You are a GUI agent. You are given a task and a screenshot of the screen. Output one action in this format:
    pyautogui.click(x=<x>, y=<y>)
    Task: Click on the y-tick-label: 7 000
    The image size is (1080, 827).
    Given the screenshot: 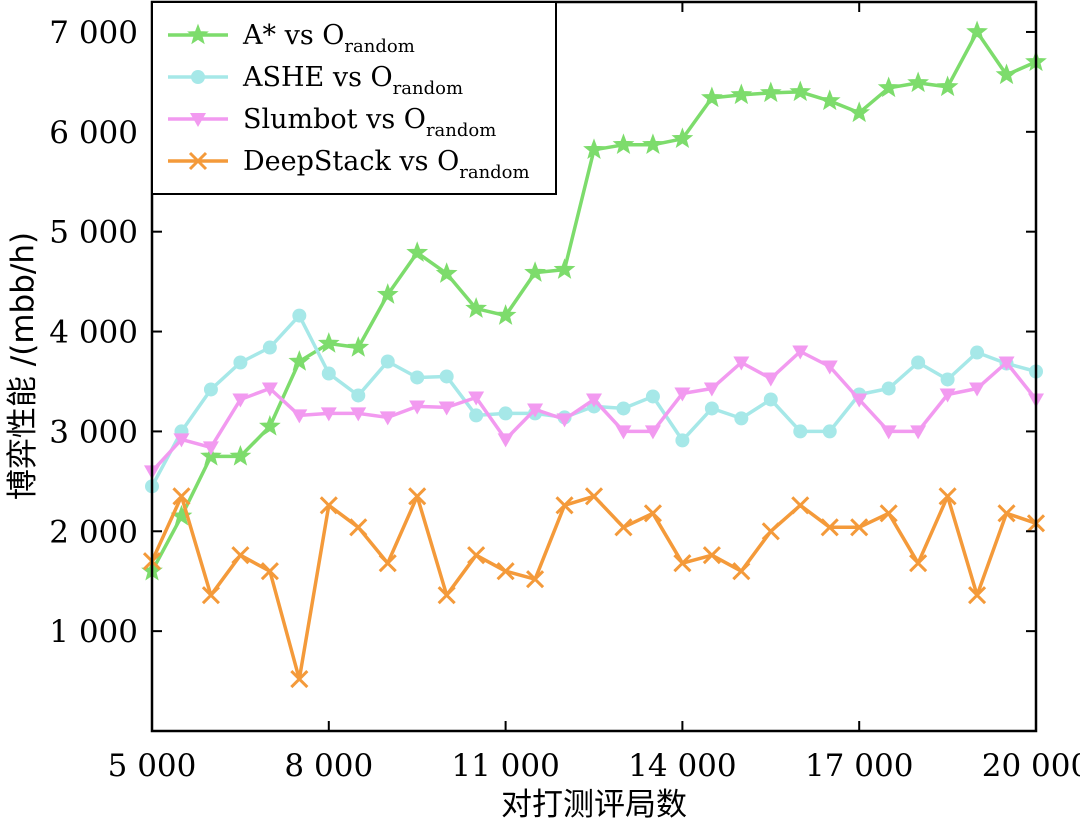 What is the action you would take?
    pyautogui.click(x=93, y=33)
    